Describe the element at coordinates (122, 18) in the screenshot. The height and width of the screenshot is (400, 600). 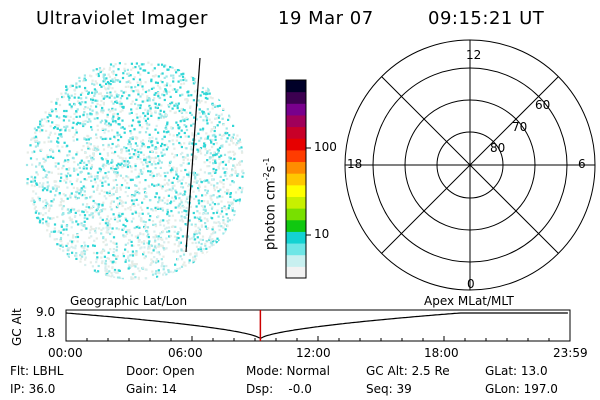
I see `app-title: Ultraviolet Imager` at that location.